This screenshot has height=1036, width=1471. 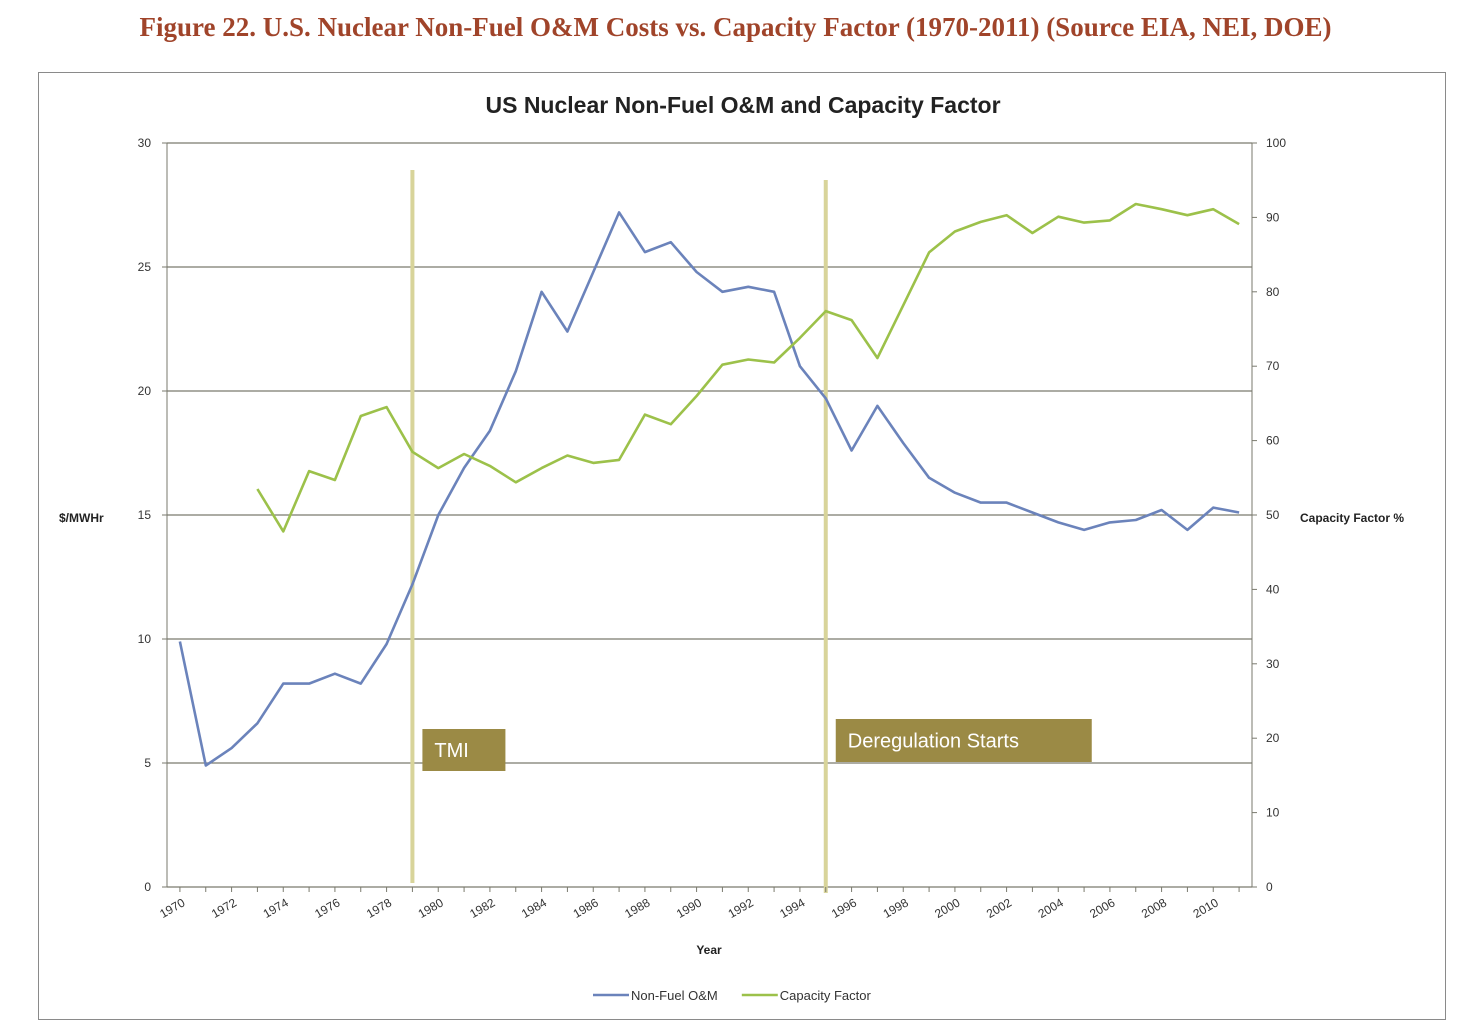 What do you see at coordinates (637, 908) in the screenshot?
I see `x-tick-label: 1988` at bounding box center [637, 908].